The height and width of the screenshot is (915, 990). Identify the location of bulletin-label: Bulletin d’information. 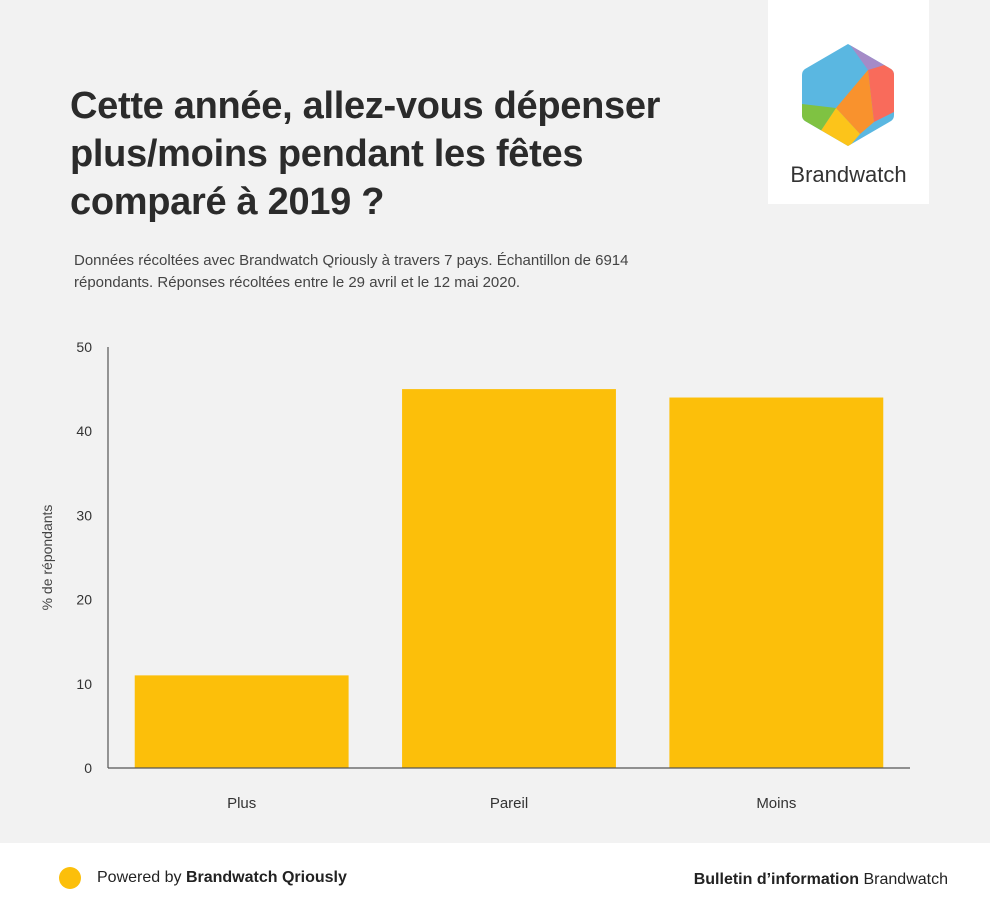
(776, 879).